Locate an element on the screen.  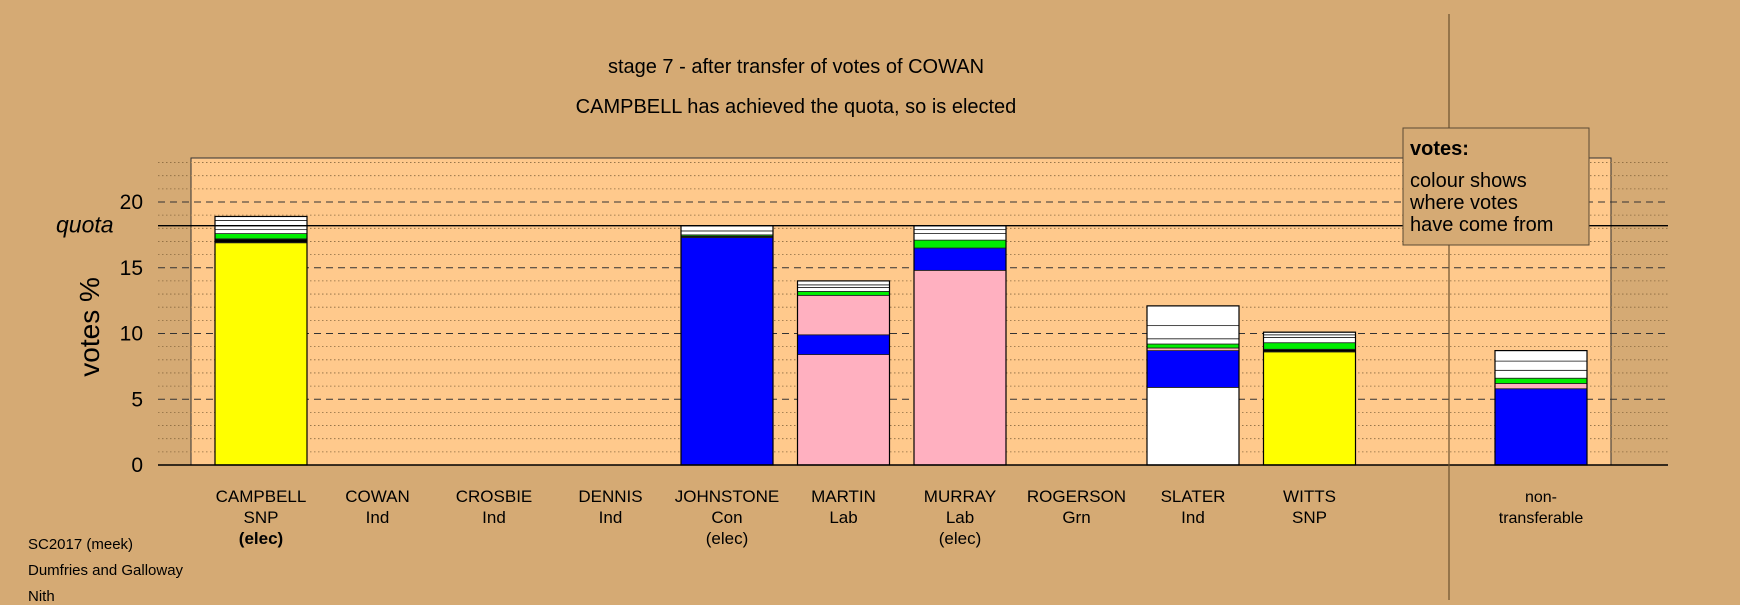
candidate-name-johnstone: JOHNSTONE is located at coordinates (727, 496).